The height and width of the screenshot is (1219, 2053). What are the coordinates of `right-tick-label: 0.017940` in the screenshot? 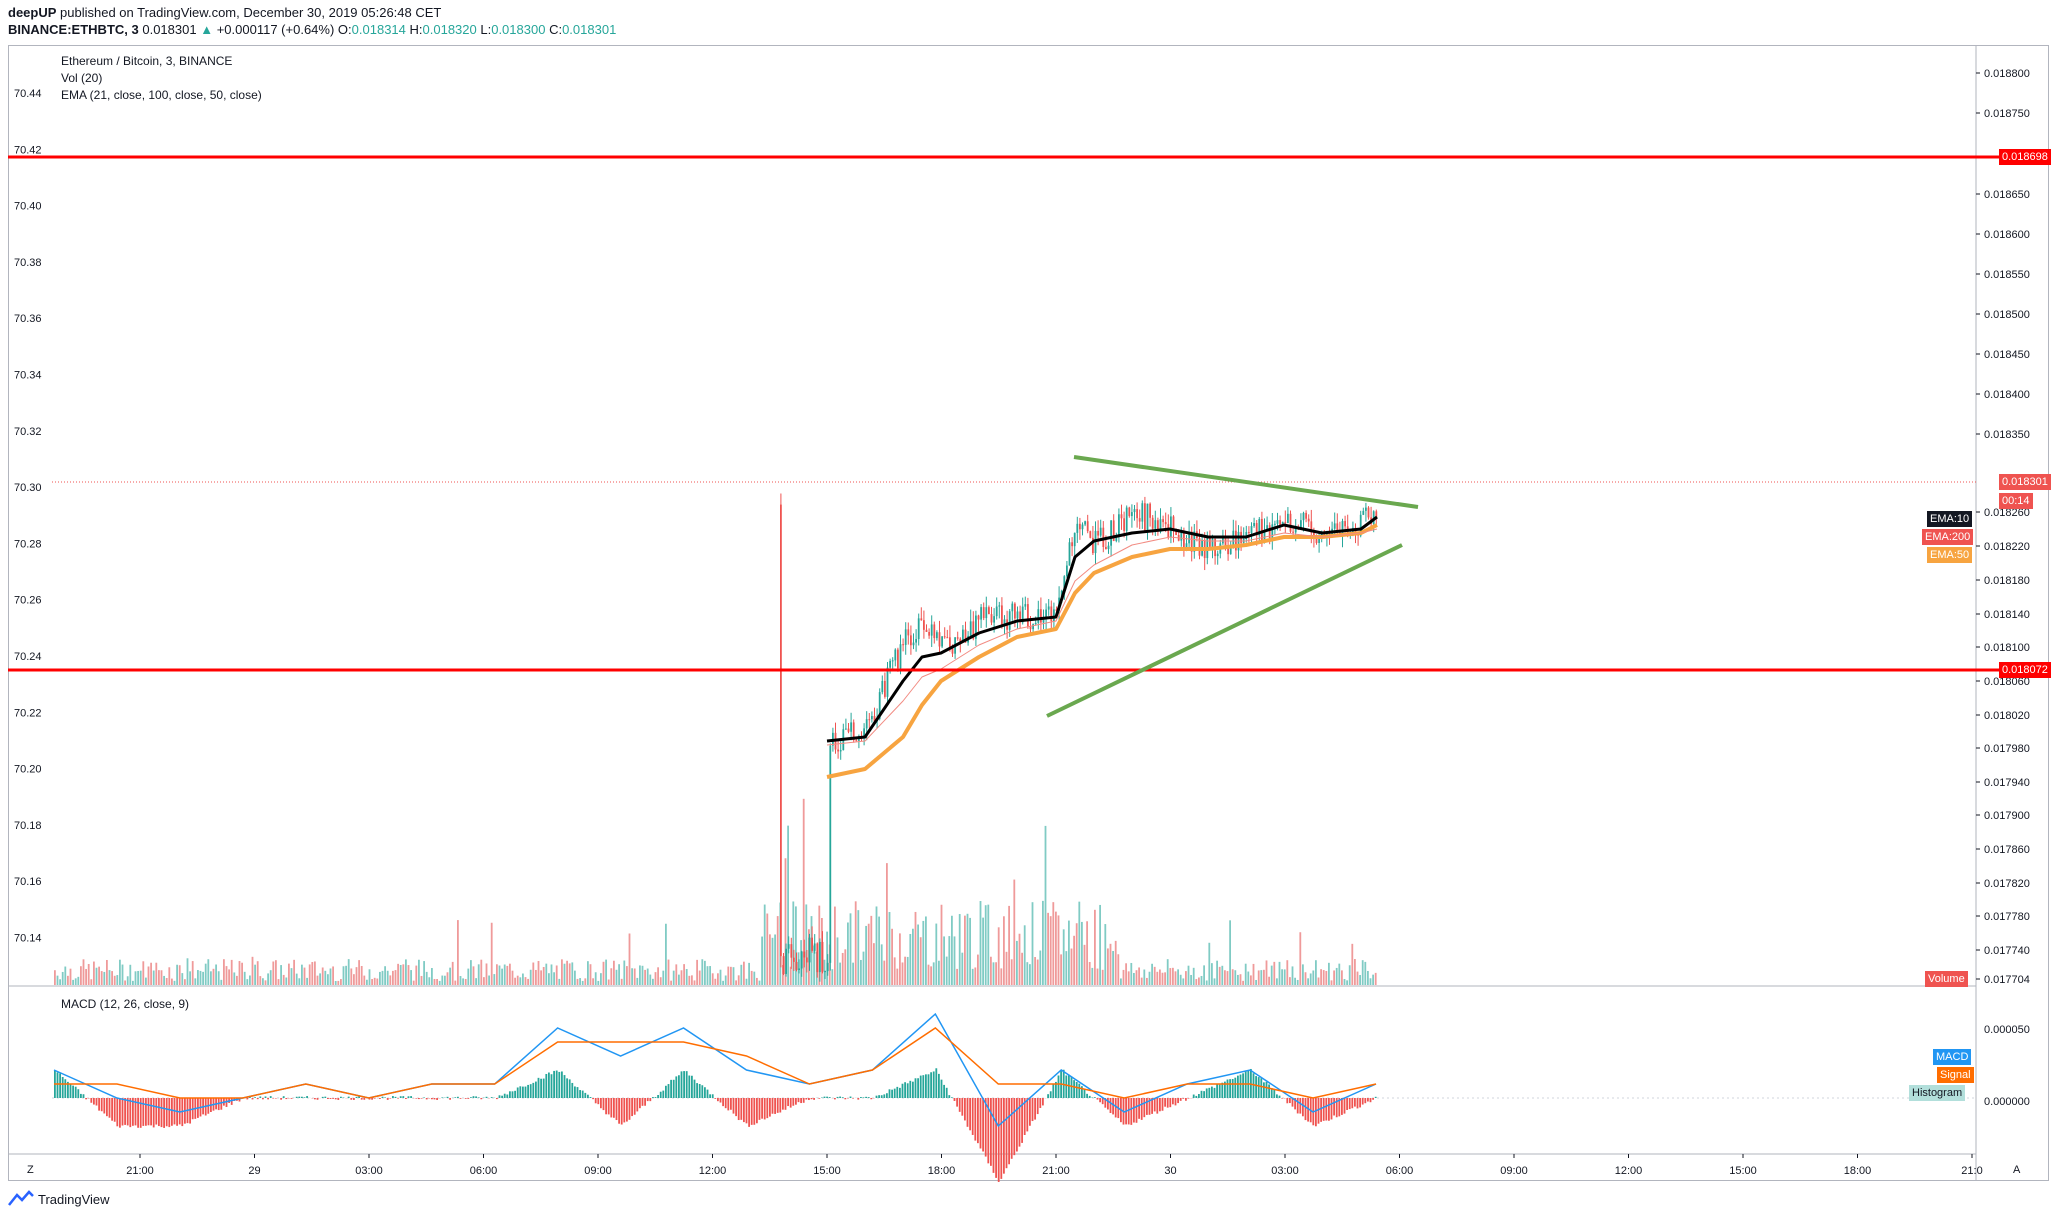 It's located at (2007, 783).